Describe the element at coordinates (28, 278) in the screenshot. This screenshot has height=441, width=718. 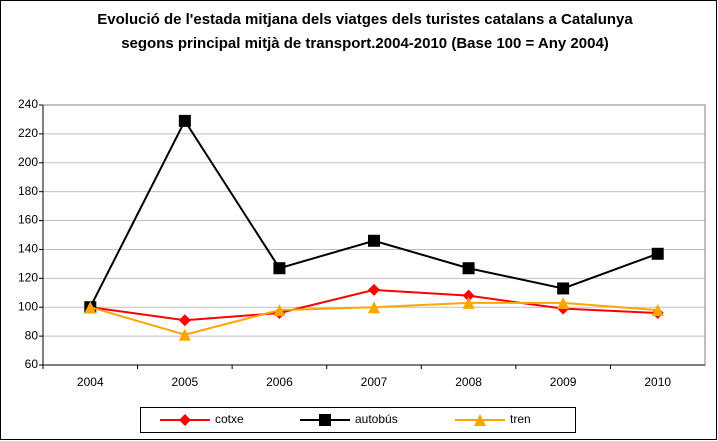
I see `y-tick-label: 120` at that location.